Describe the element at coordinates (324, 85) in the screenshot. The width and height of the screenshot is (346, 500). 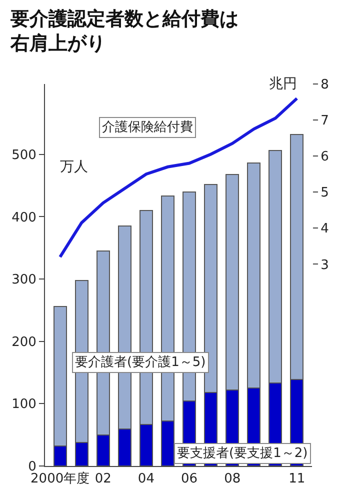
I see `y2-tick-label: 8` at that location.